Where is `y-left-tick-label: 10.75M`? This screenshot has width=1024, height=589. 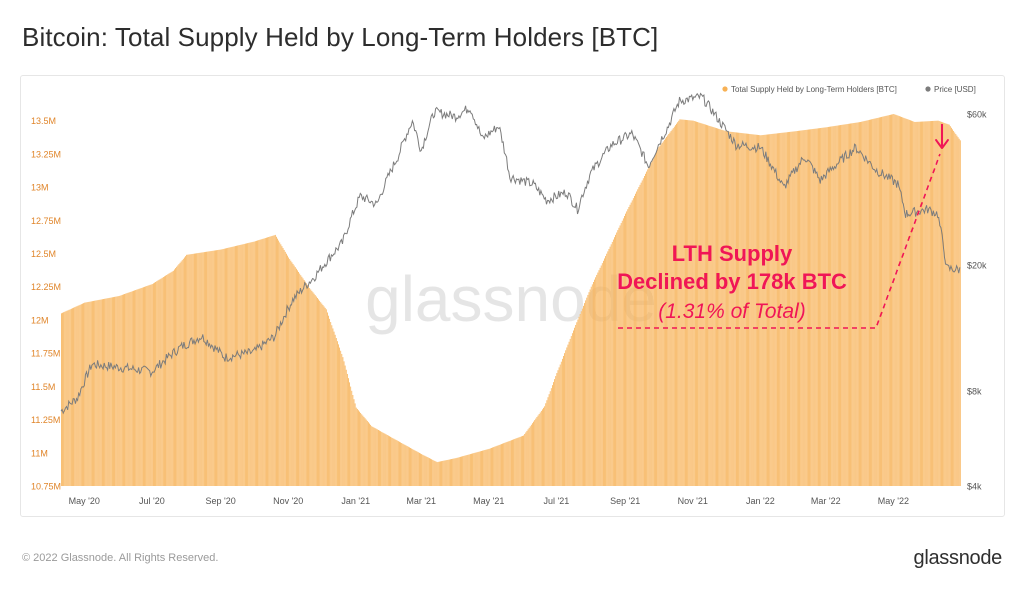 y-left-tick-label: 10.75M is located at coordinates (46, 487).